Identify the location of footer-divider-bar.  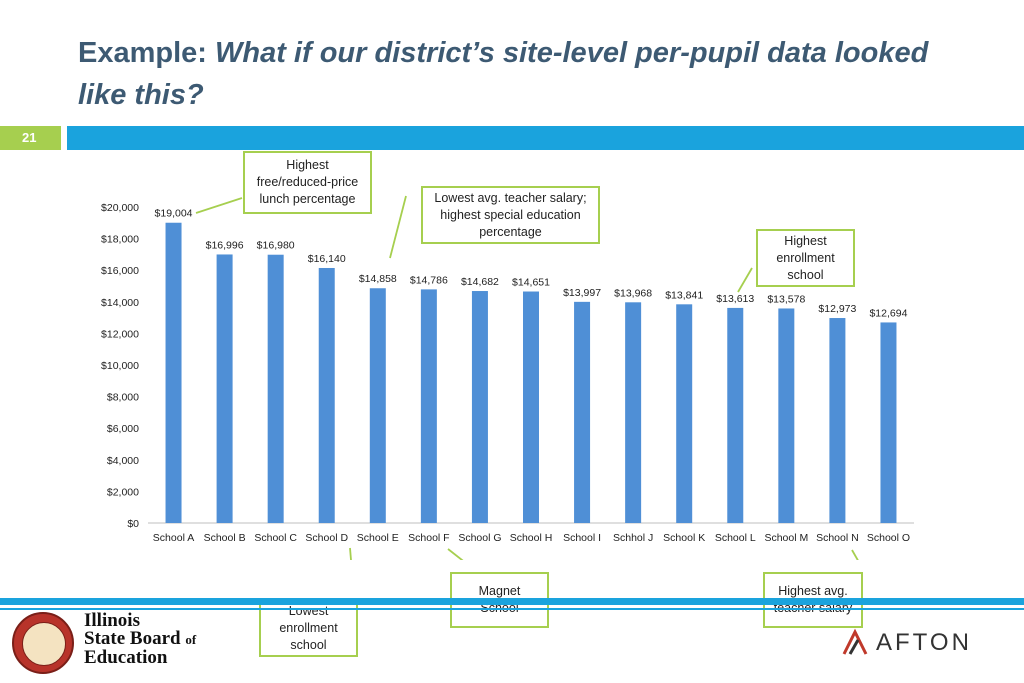
(512, 601).